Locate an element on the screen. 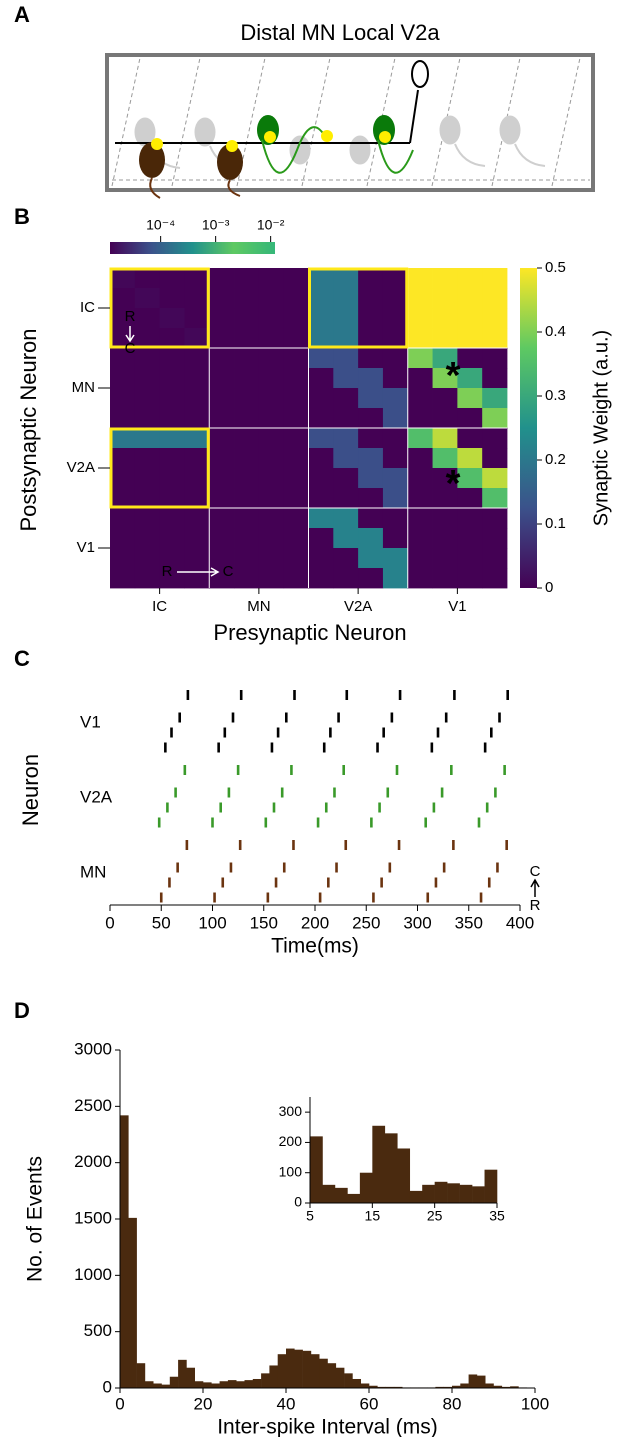  x-tick-label: 15 is located at coordinates (373, 1216).